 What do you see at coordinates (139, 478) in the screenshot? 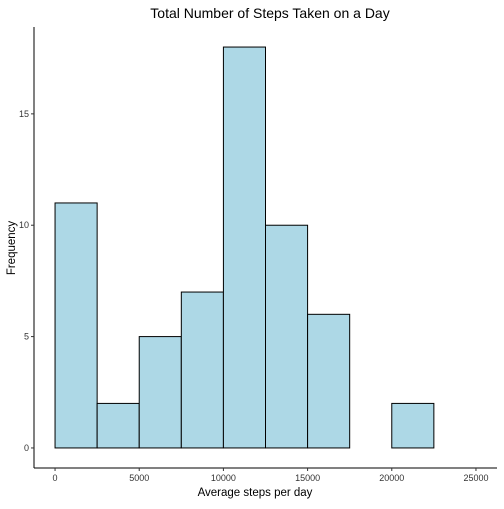
I see `x-tick-label-1: 5000` at bounding box center [139, 478].